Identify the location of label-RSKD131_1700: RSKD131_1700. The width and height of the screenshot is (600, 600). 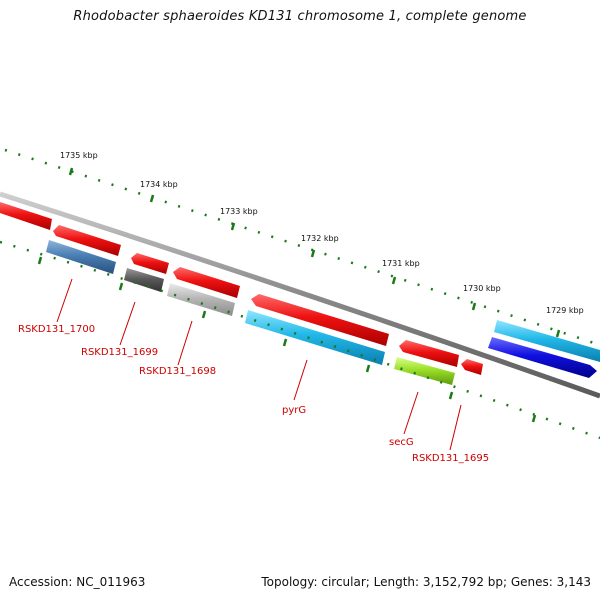
(56, 329).